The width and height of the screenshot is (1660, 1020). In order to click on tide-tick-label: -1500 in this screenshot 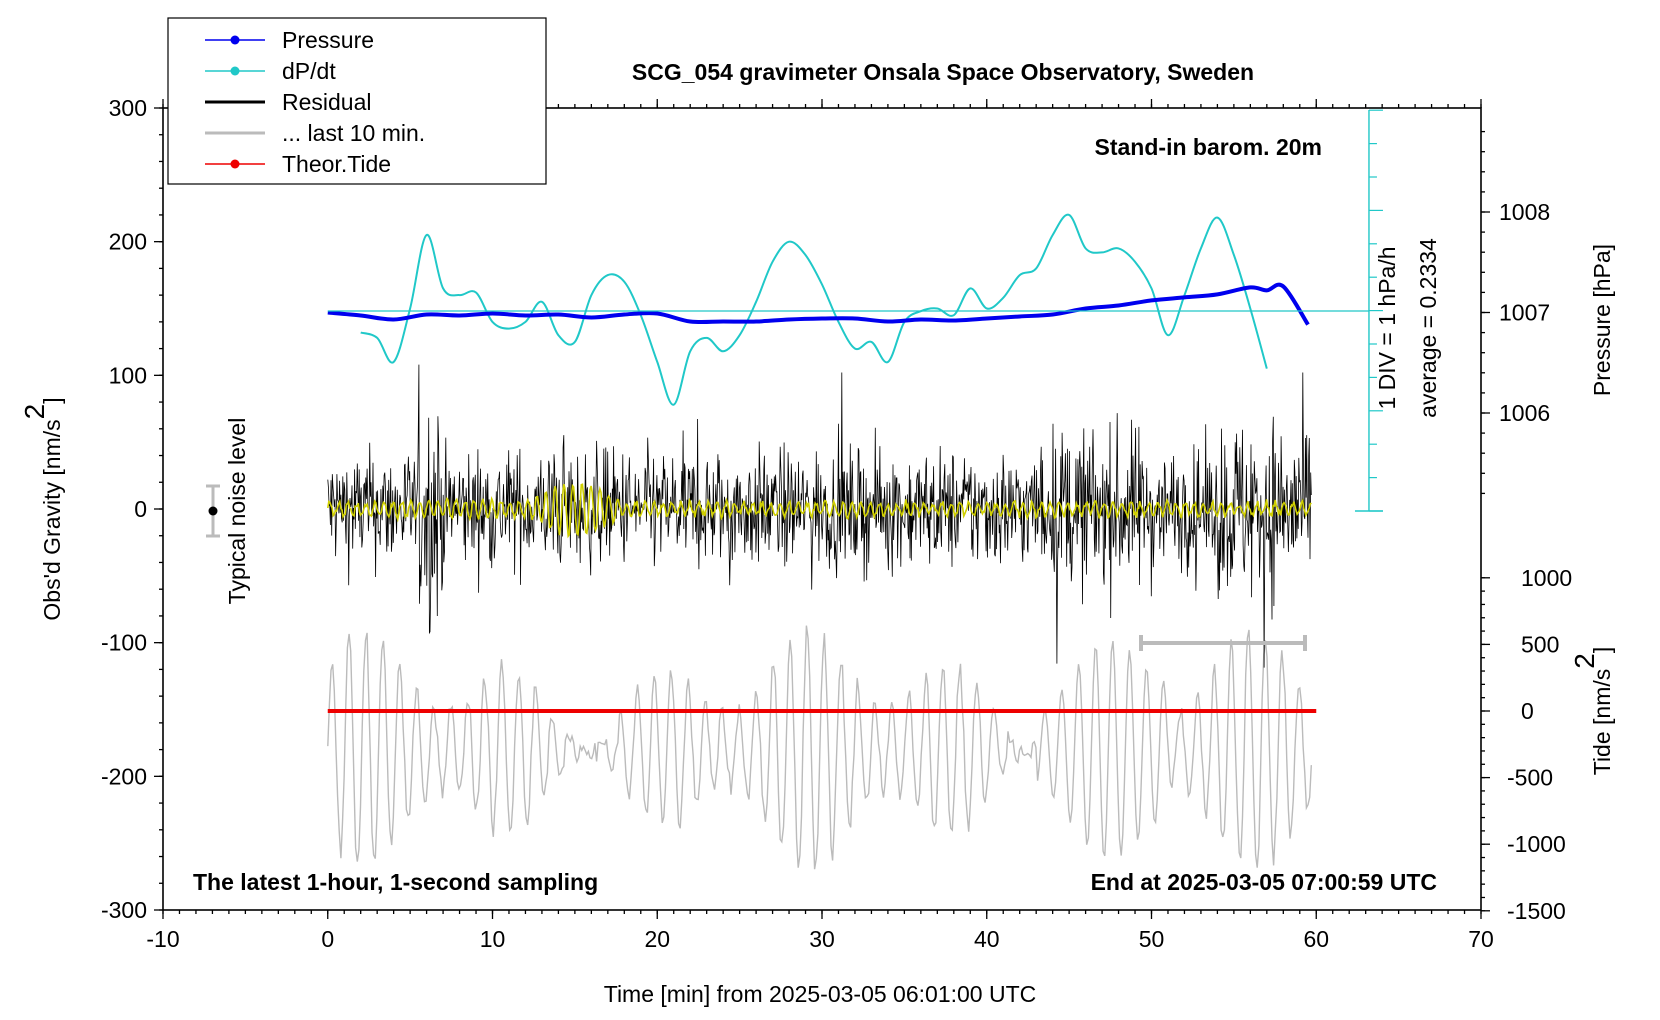, I will do `click(1536, 911)`.